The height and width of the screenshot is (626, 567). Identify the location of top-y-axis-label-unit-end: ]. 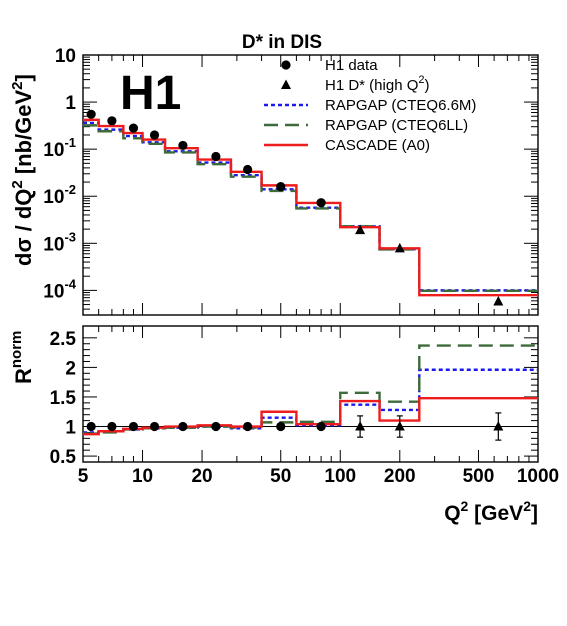
(23, 77).